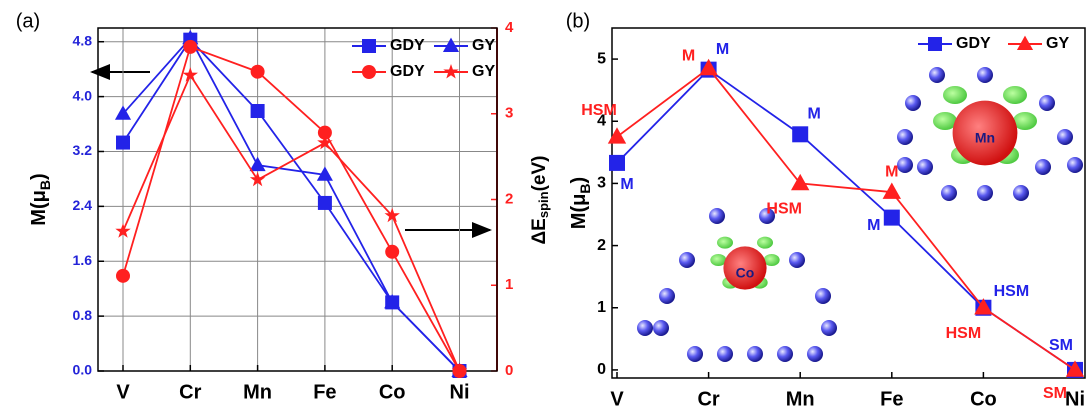 The image size is (1091, 414). I want to click on x-tick-label: Fe, so click(324, 392).